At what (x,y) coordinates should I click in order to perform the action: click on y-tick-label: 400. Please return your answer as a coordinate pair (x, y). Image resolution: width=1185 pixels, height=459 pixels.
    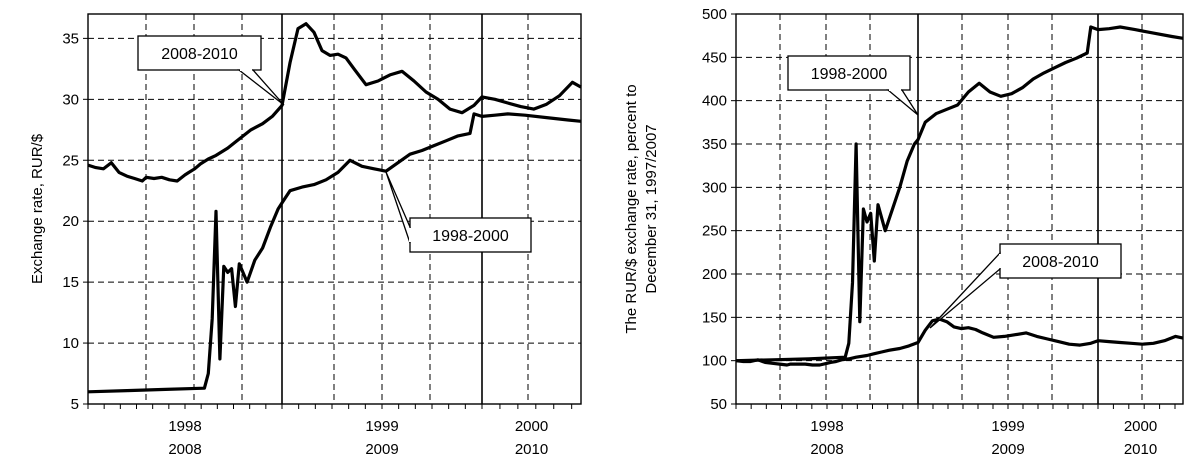
    Looking at the image, I should click on (714, 101).